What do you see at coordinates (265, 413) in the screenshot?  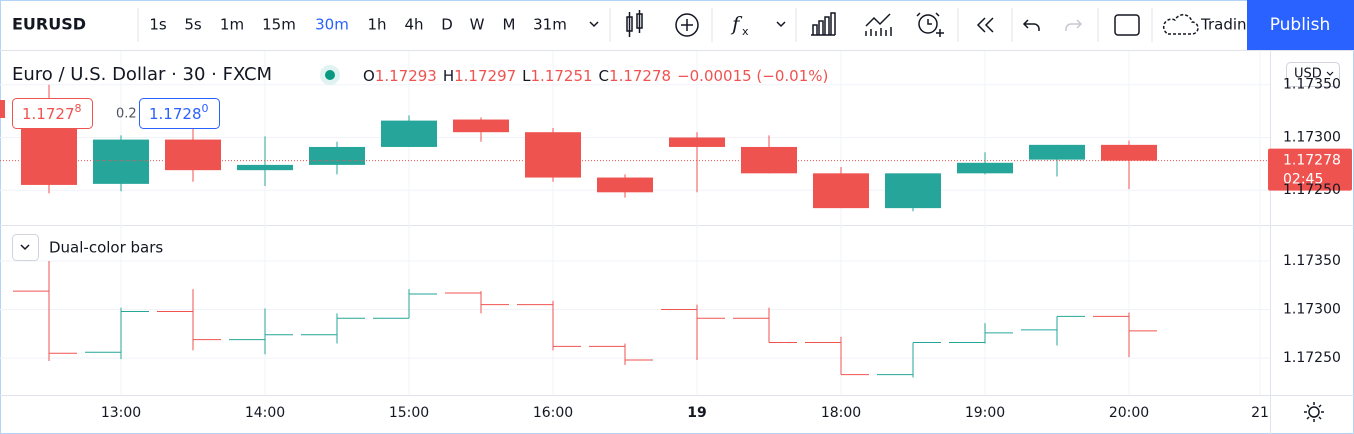 I see `time-label: 14:00` at bounding box center [265, 413].